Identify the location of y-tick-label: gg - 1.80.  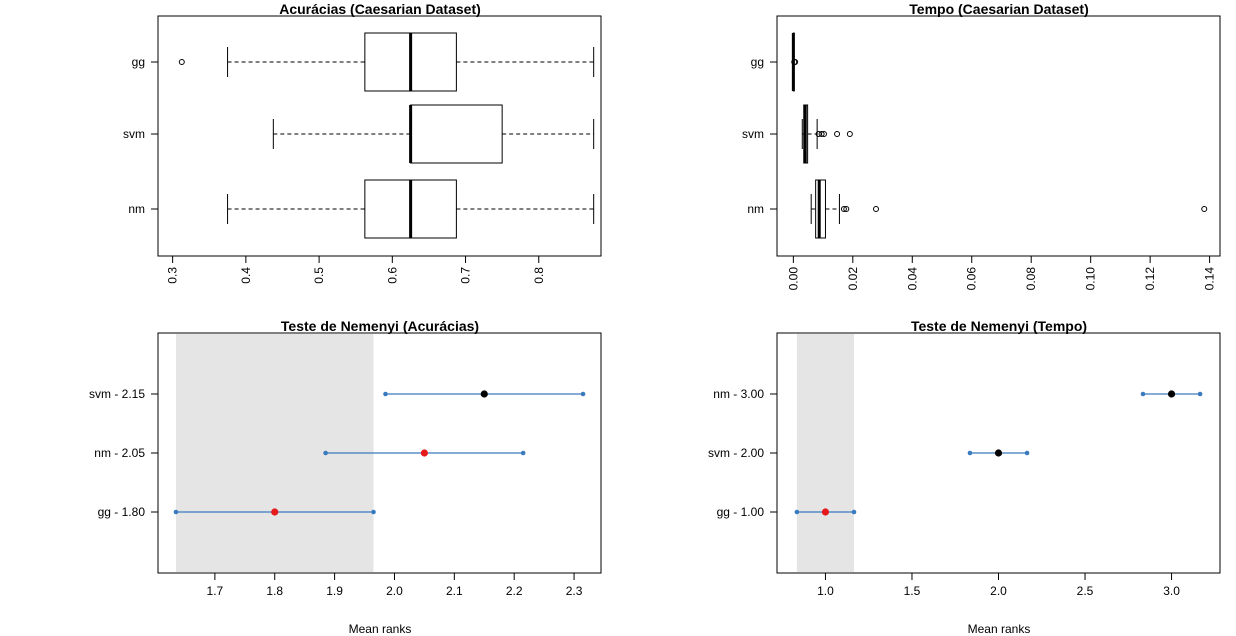
(122, 512).